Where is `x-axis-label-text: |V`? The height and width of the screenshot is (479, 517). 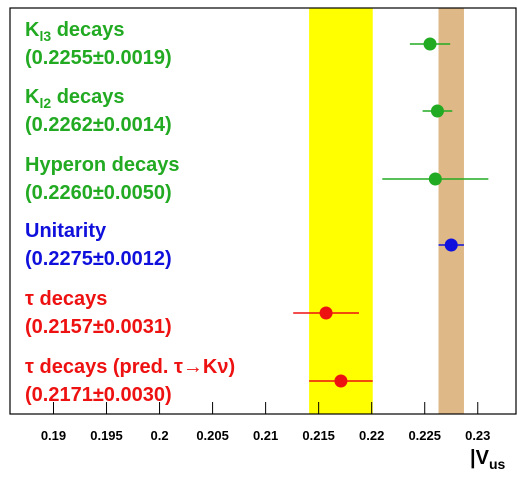
x-axis-label-text: |V is located at coordinates (480, 458).